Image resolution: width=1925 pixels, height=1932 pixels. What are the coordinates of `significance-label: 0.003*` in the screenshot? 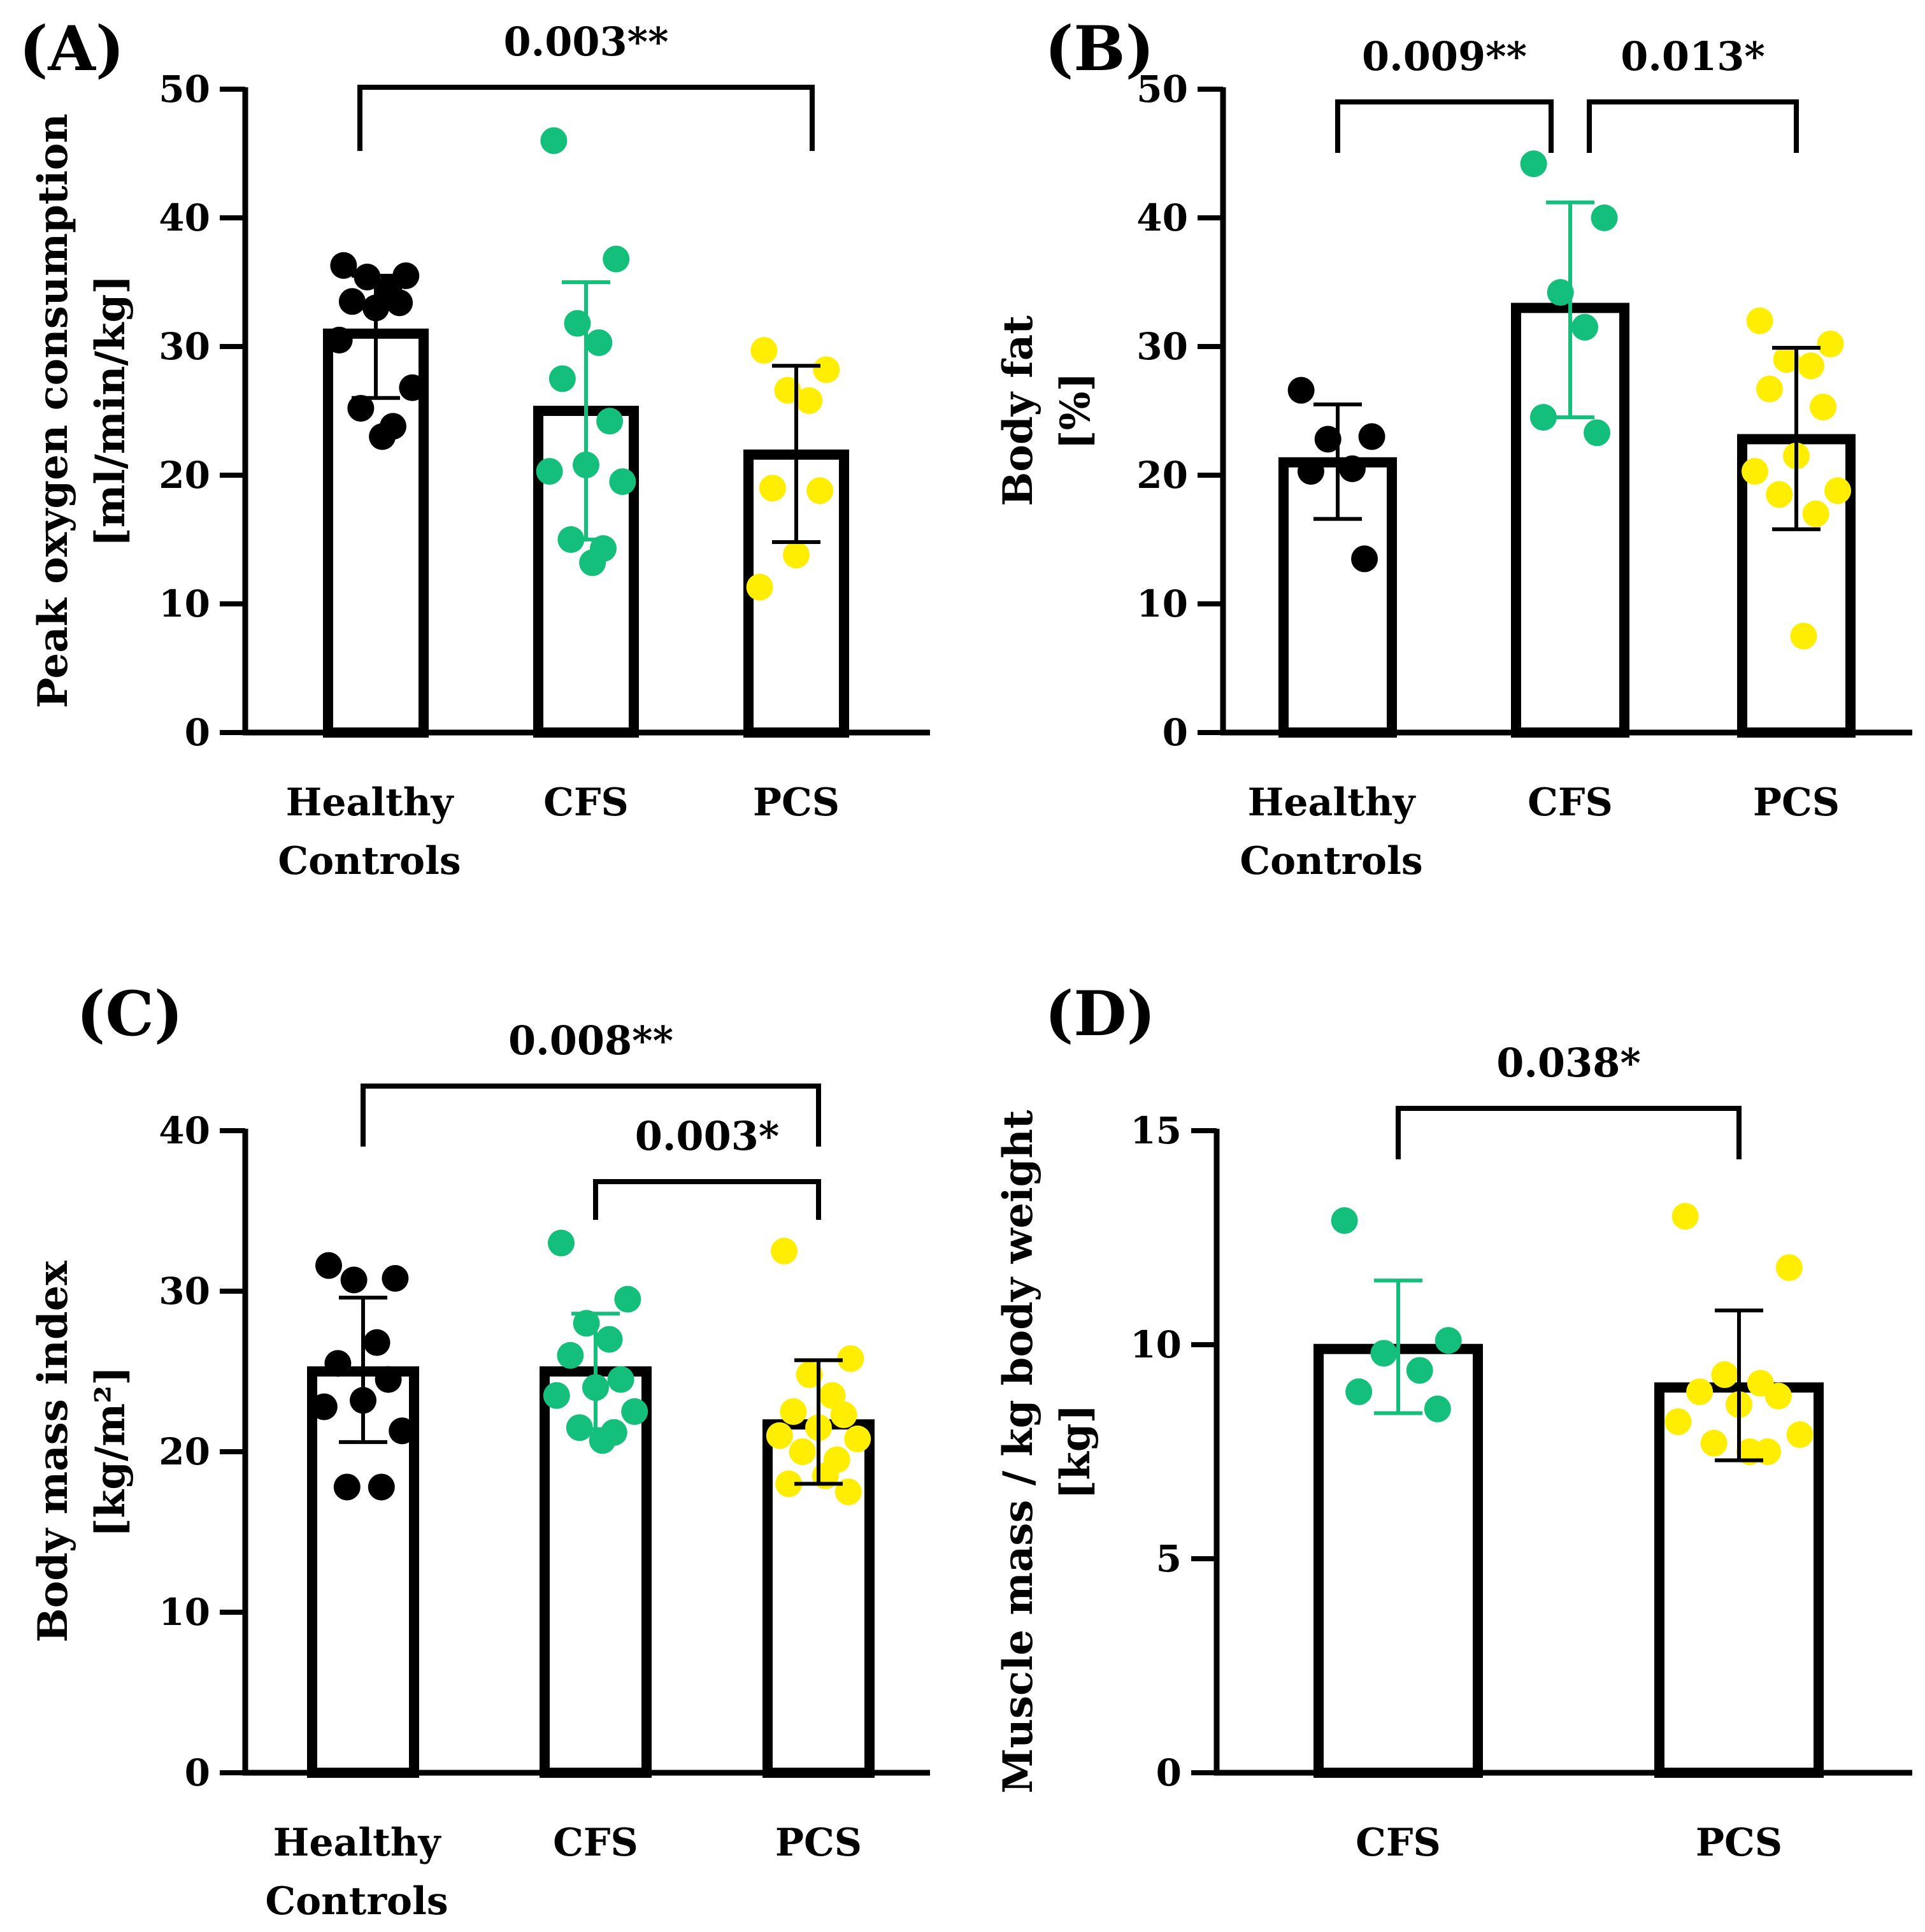 It's located at (707, 1136).